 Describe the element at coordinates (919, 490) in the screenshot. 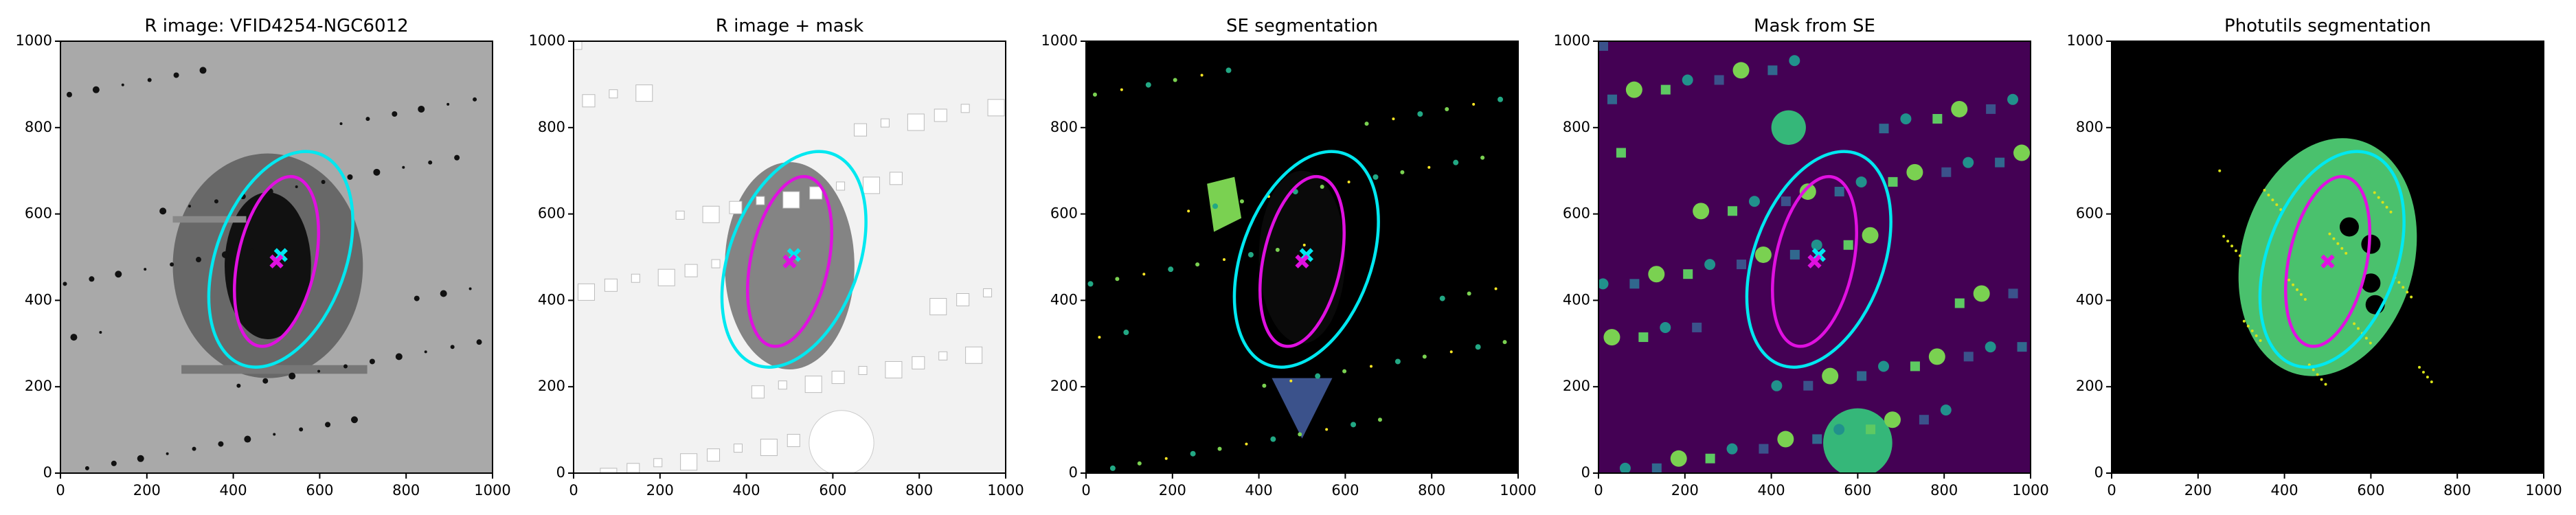

I see `x-tick-label: 800` at that location.